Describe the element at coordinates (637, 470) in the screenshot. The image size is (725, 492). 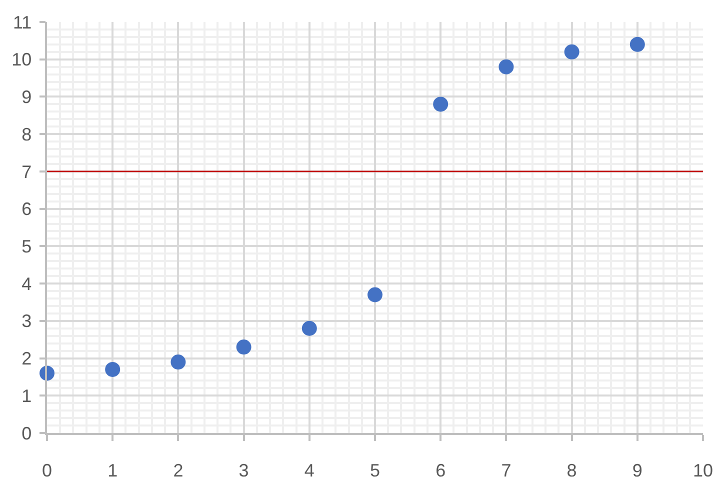
I see `x-tick-label: 9` at that location.